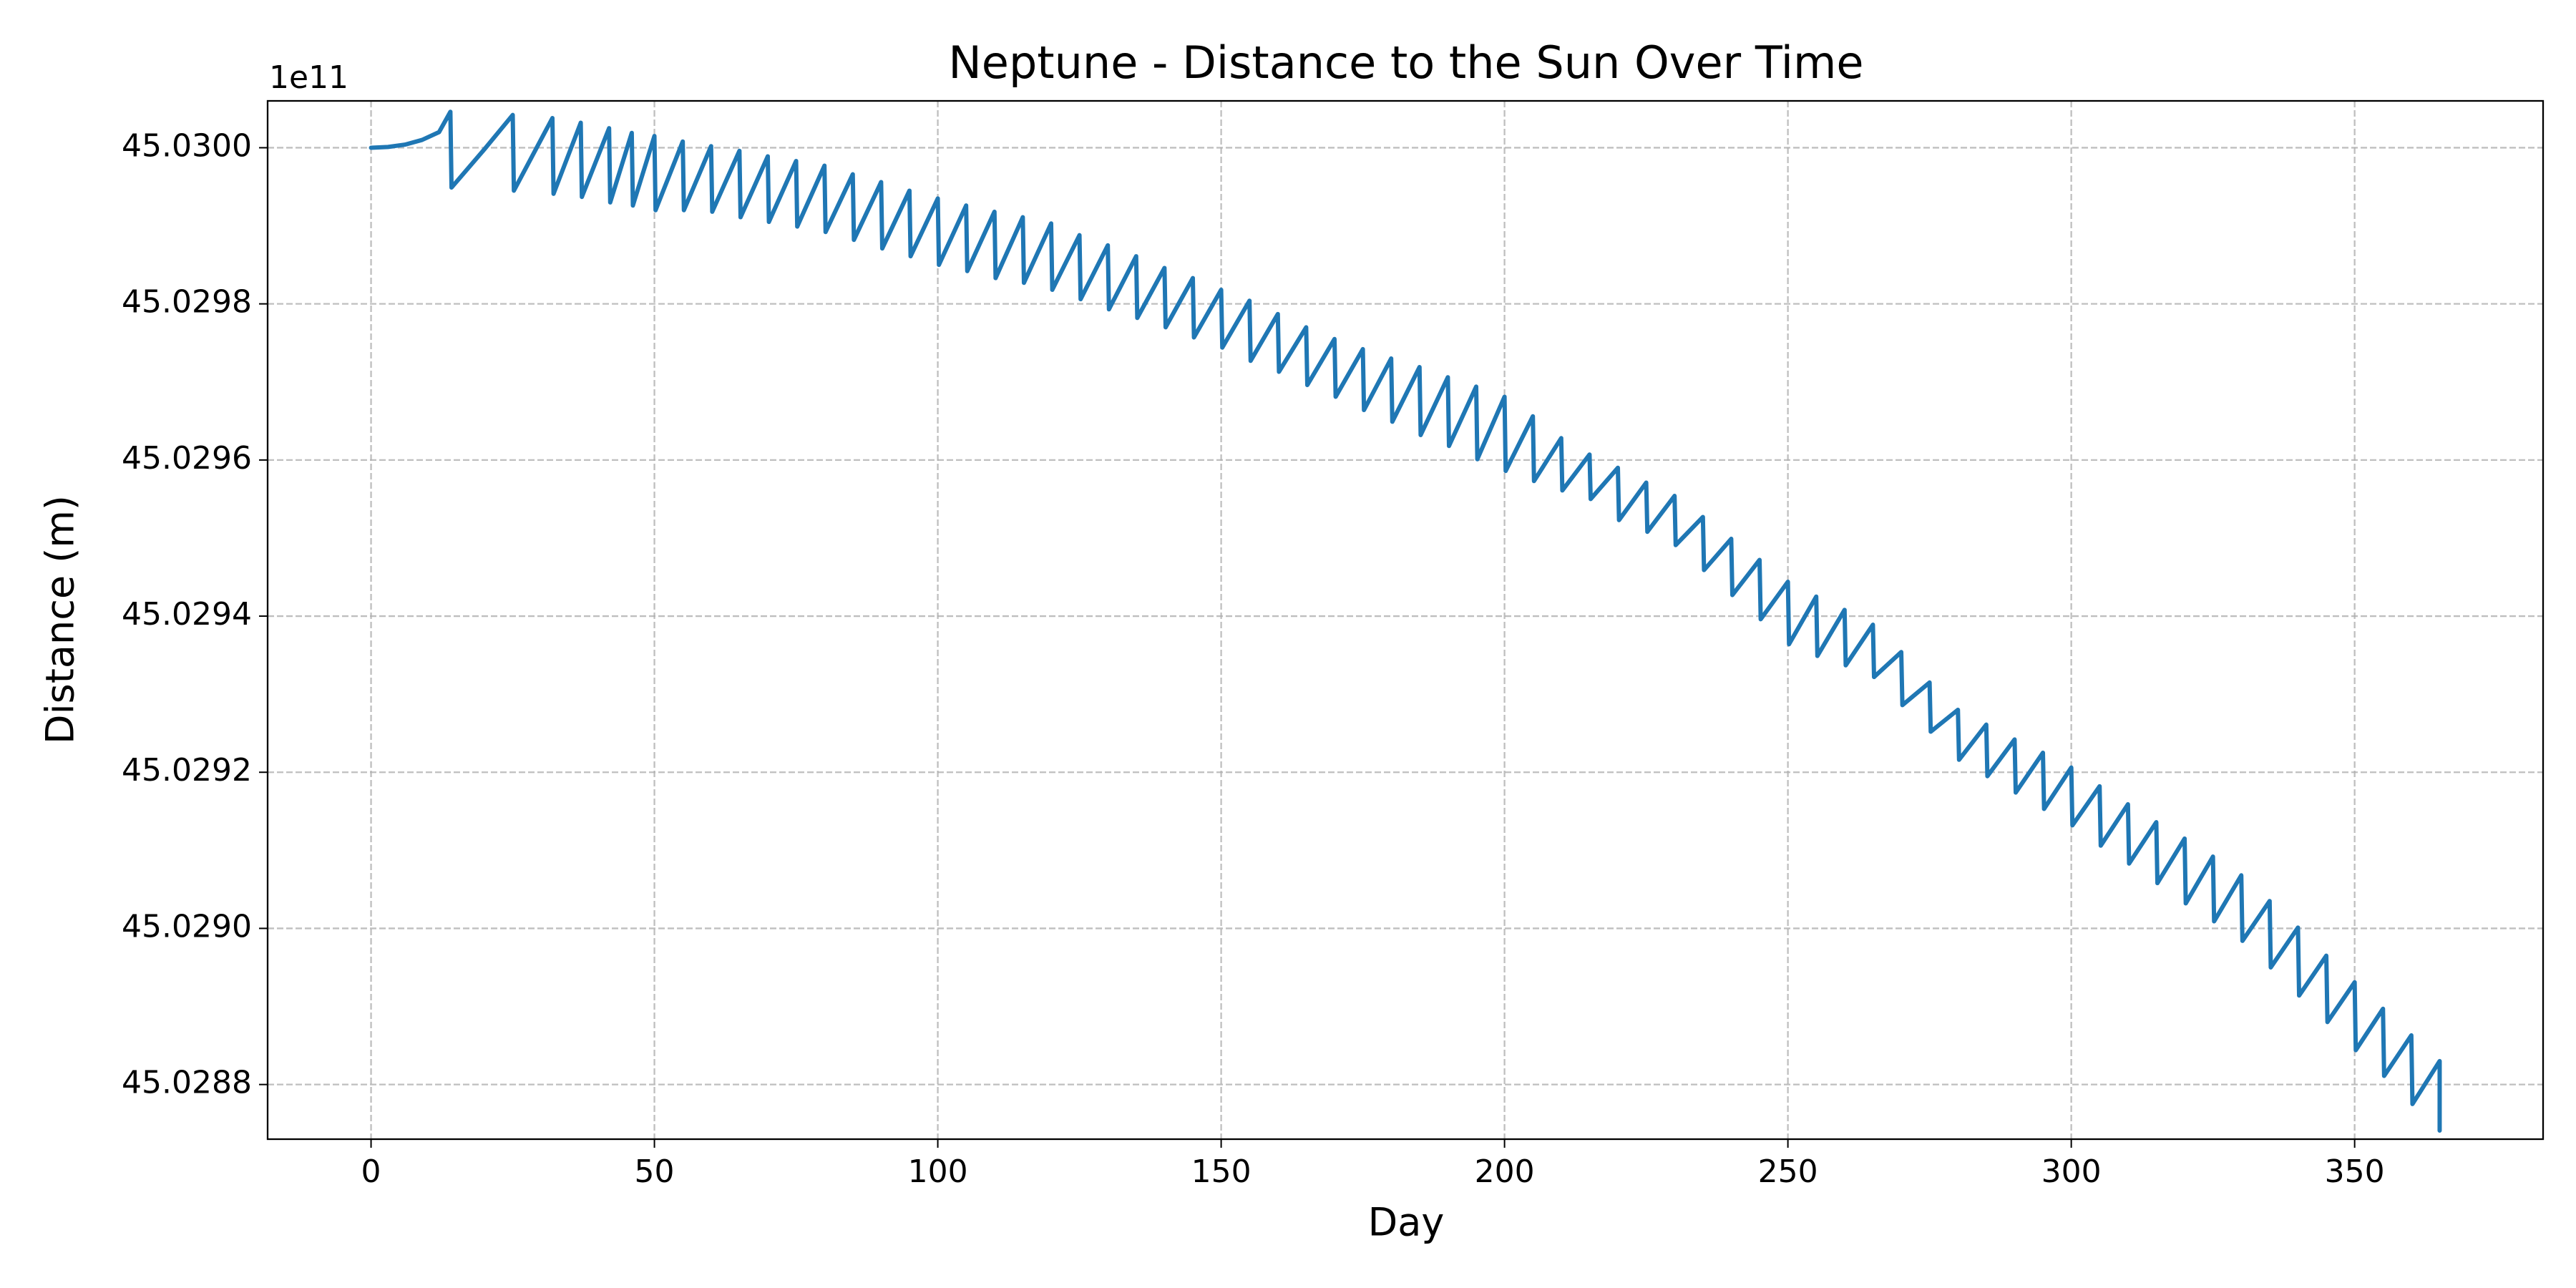 The width and height of the screenshot is (2576, 1288). What do you see at coordinates (1505, 1171) in the screenshot?
I see `x-tick-label: 200` at bounding box center [1505, 1171].